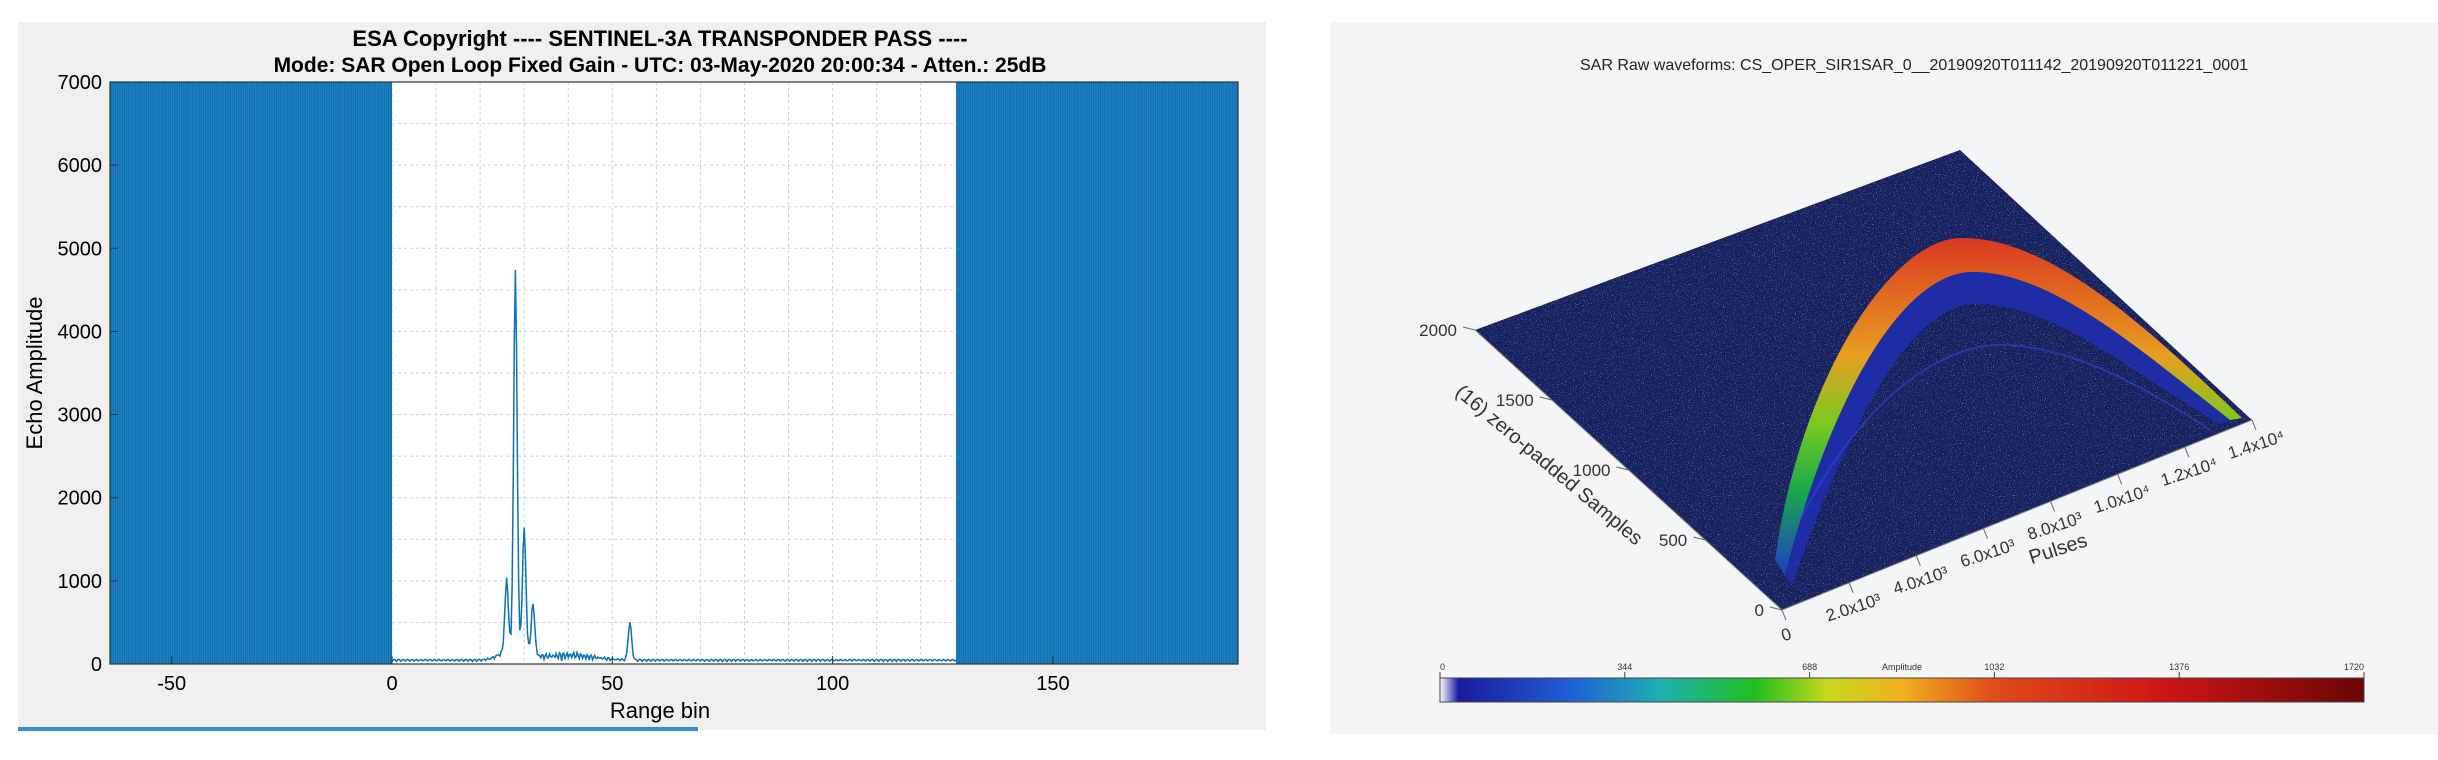 The image size is (2438, 760). Describe the element at coordinates (660, 710) in the screenshot. I see `x-axis-label: Range bin` at that location.